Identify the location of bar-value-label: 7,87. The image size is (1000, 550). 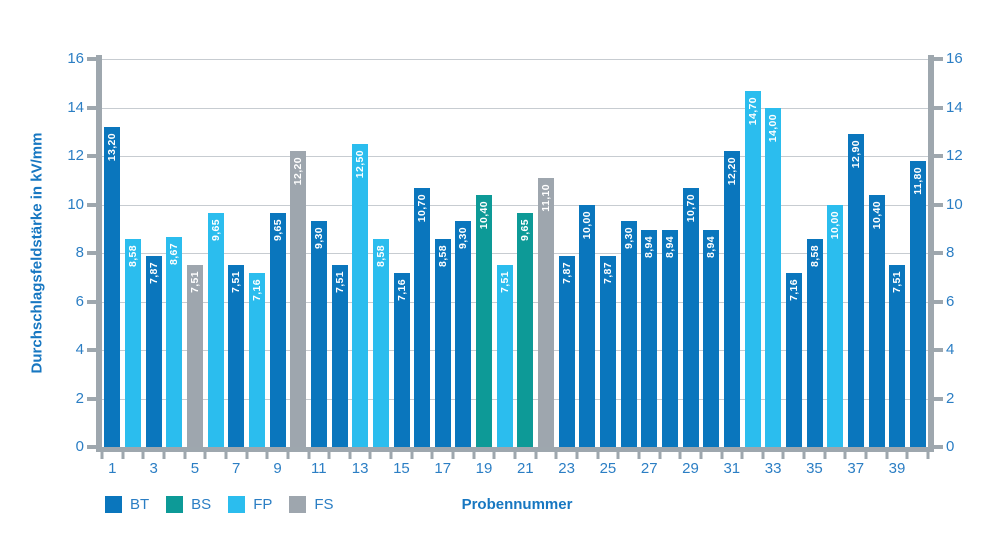
(608, 273).